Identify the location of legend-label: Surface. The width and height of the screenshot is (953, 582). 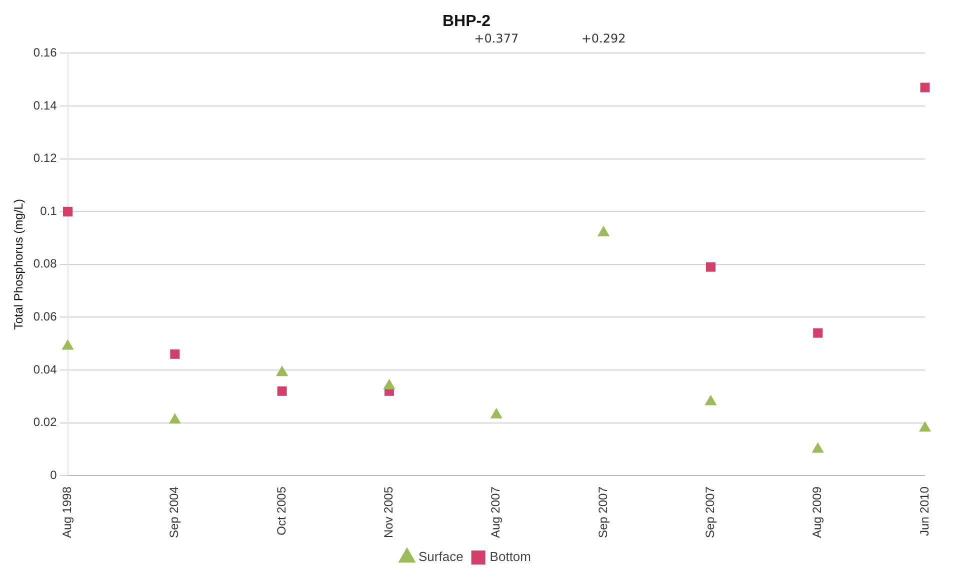
(441, 556).